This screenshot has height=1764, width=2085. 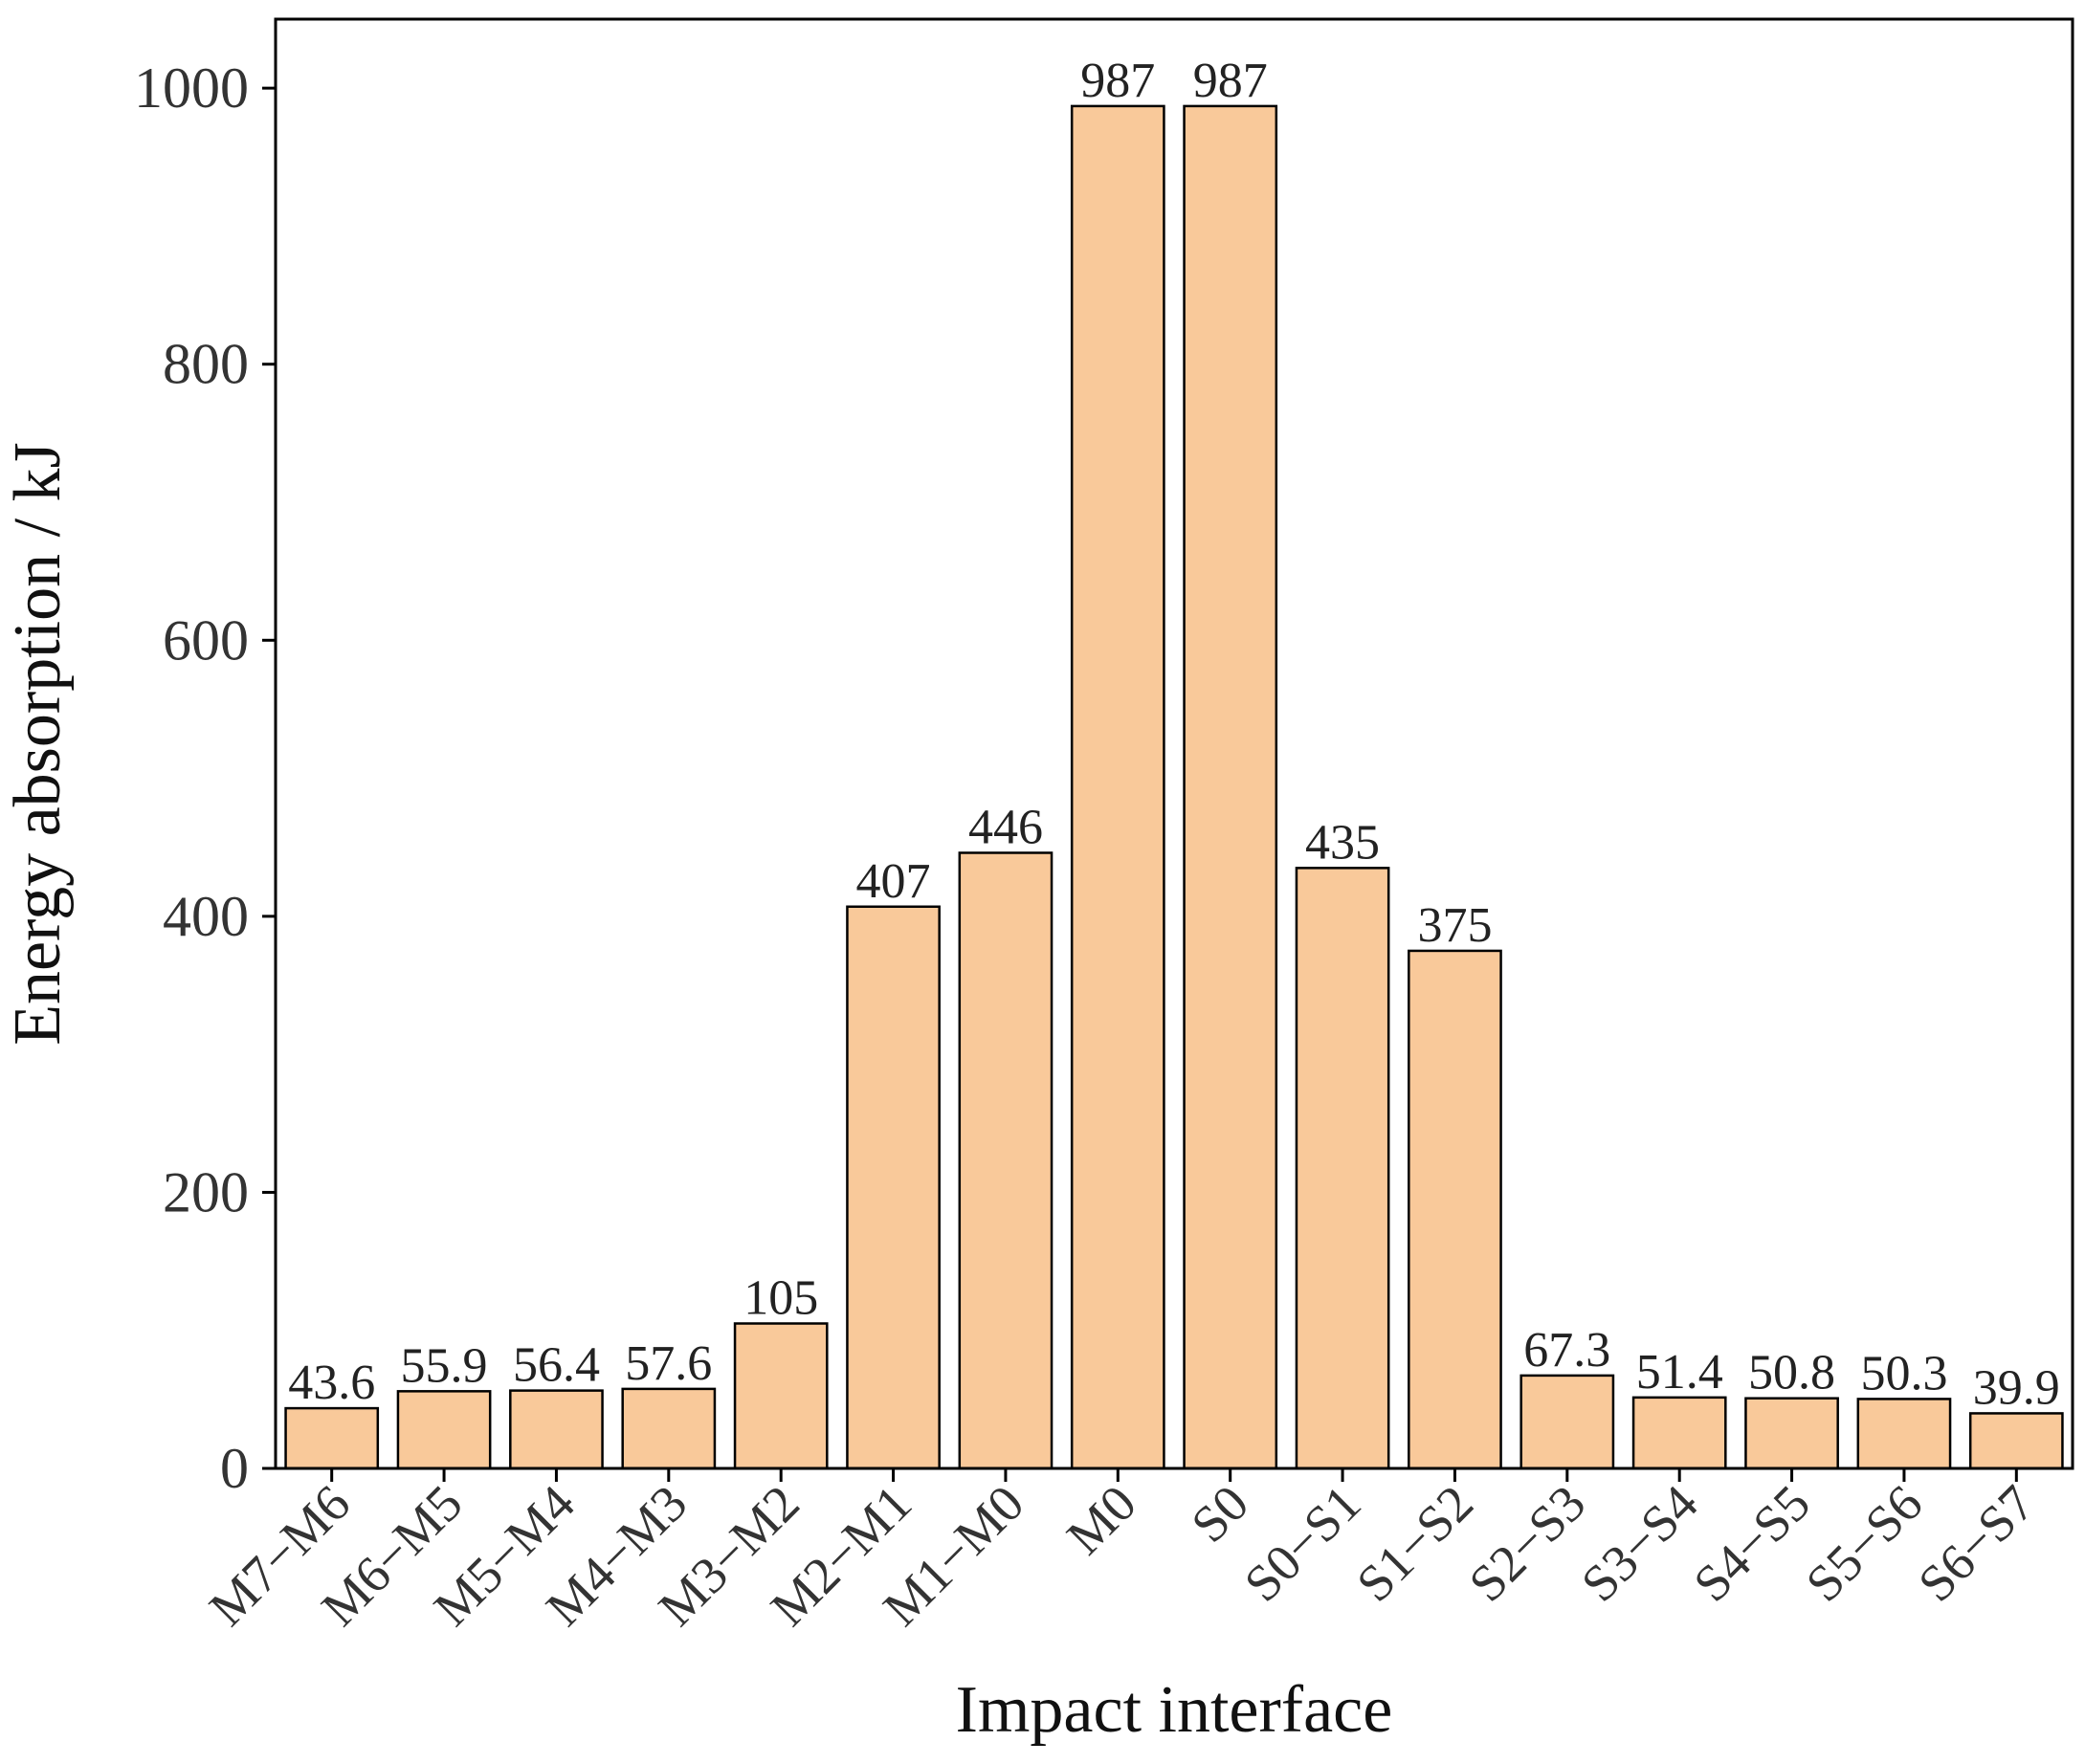 I want to click on x-tick-label-11: S2−S3, so click(x=1527, y=1543).